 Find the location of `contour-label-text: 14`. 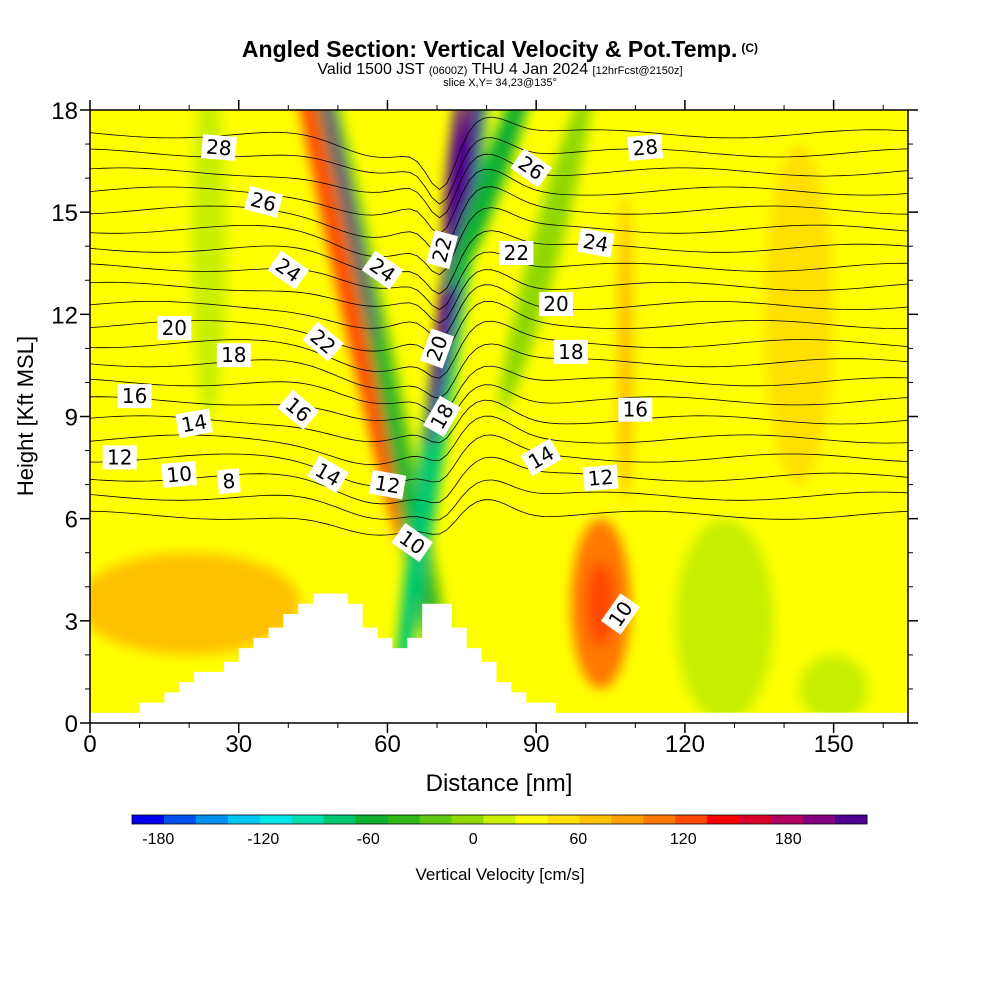

contour-label-text: 14 is located at coordinates (193, 423).